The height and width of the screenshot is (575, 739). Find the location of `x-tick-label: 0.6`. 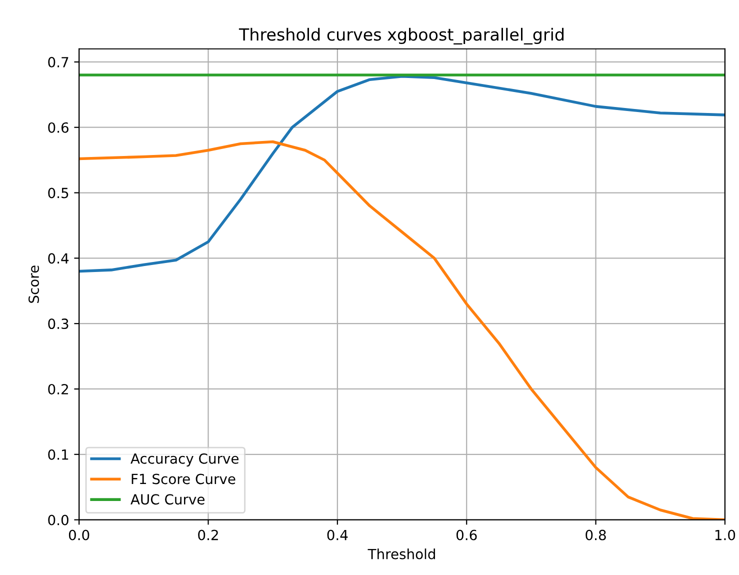

x-tick-label: 0.6 is located at coordinates (466, 535).